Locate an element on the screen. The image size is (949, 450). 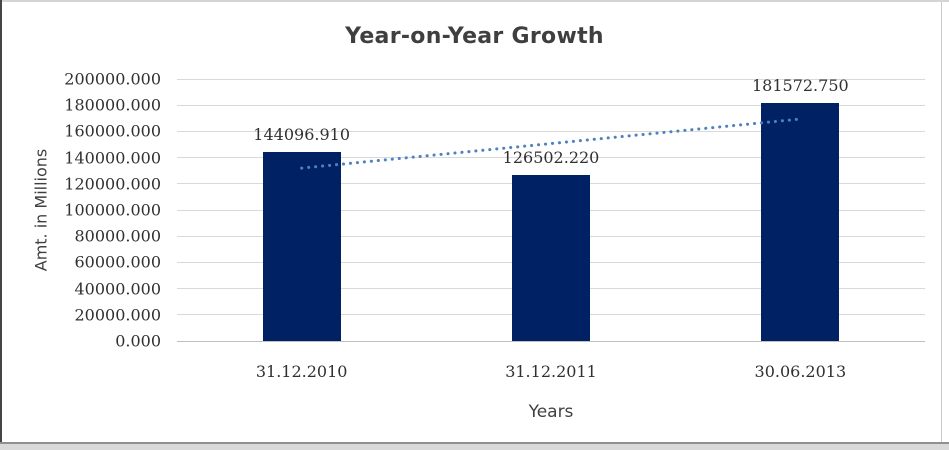
y-tick-label: 120000.000 is located at coordinates (112, 184).